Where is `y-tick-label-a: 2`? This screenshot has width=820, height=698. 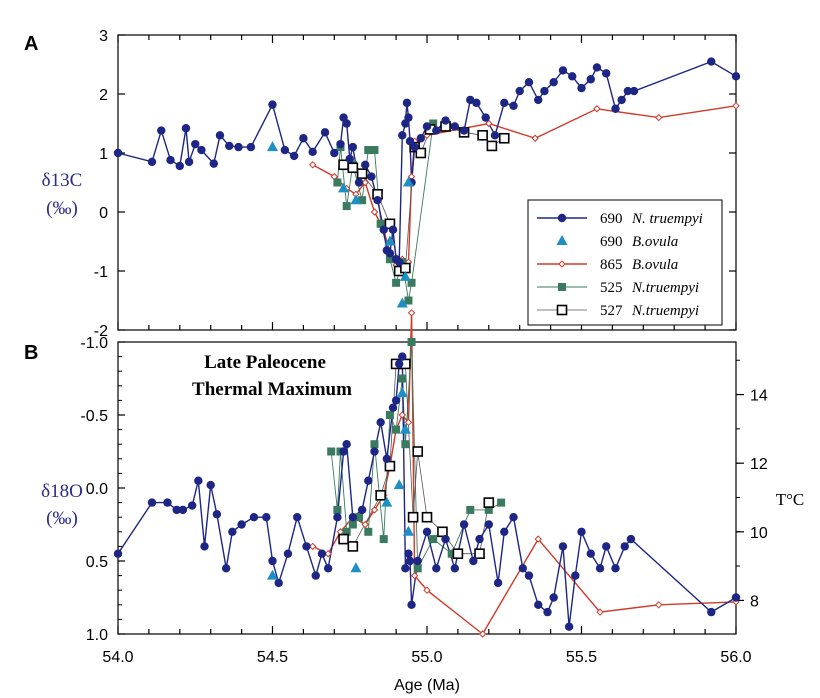 y-tick-label-a: 2 is located at coordinates (103, 95).